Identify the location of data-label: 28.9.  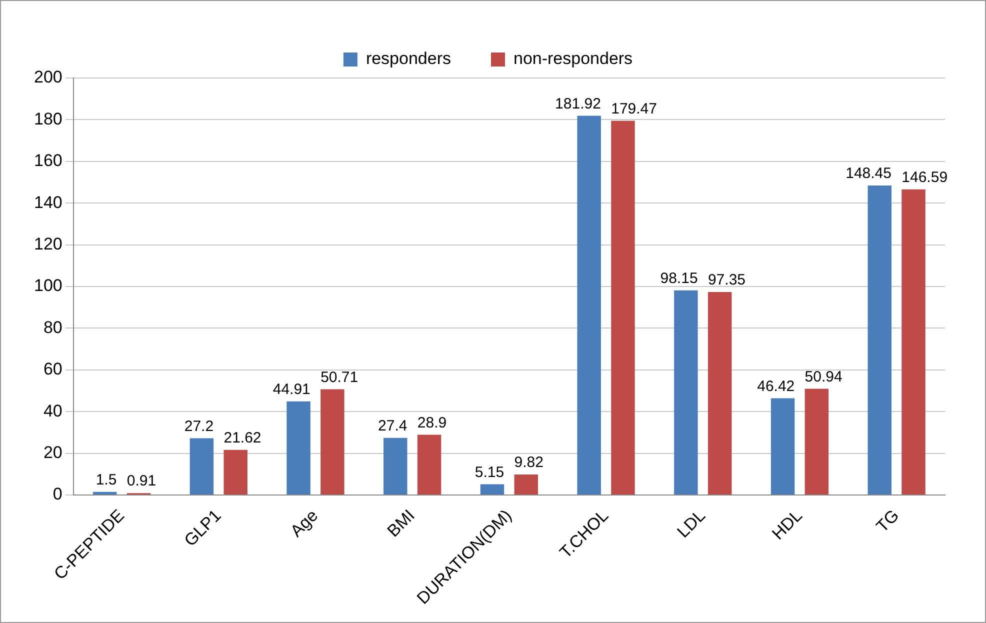
(432, 423).